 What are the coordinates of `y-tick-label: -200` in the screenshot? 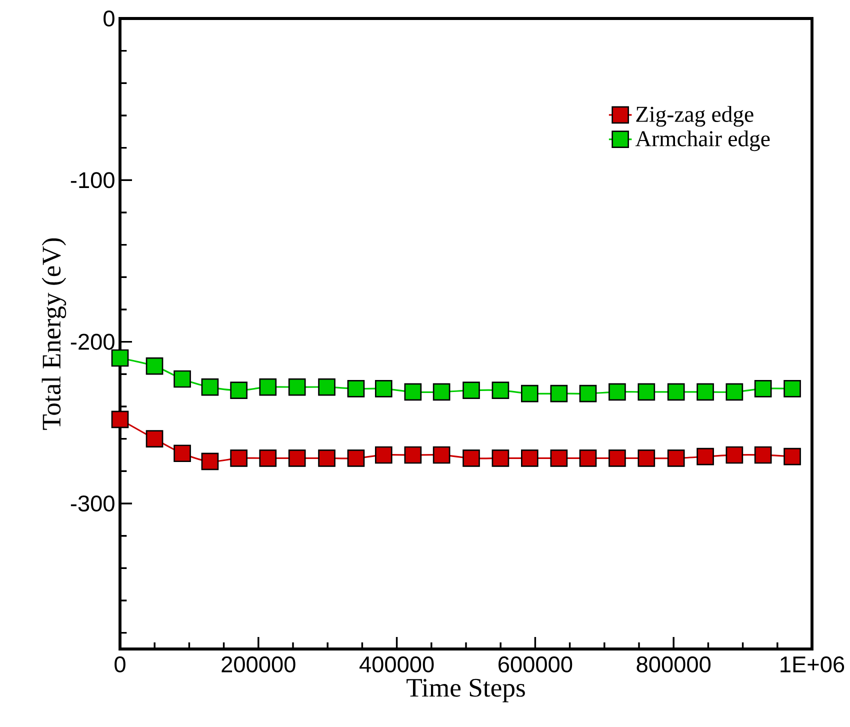 It's located at (92, 342).